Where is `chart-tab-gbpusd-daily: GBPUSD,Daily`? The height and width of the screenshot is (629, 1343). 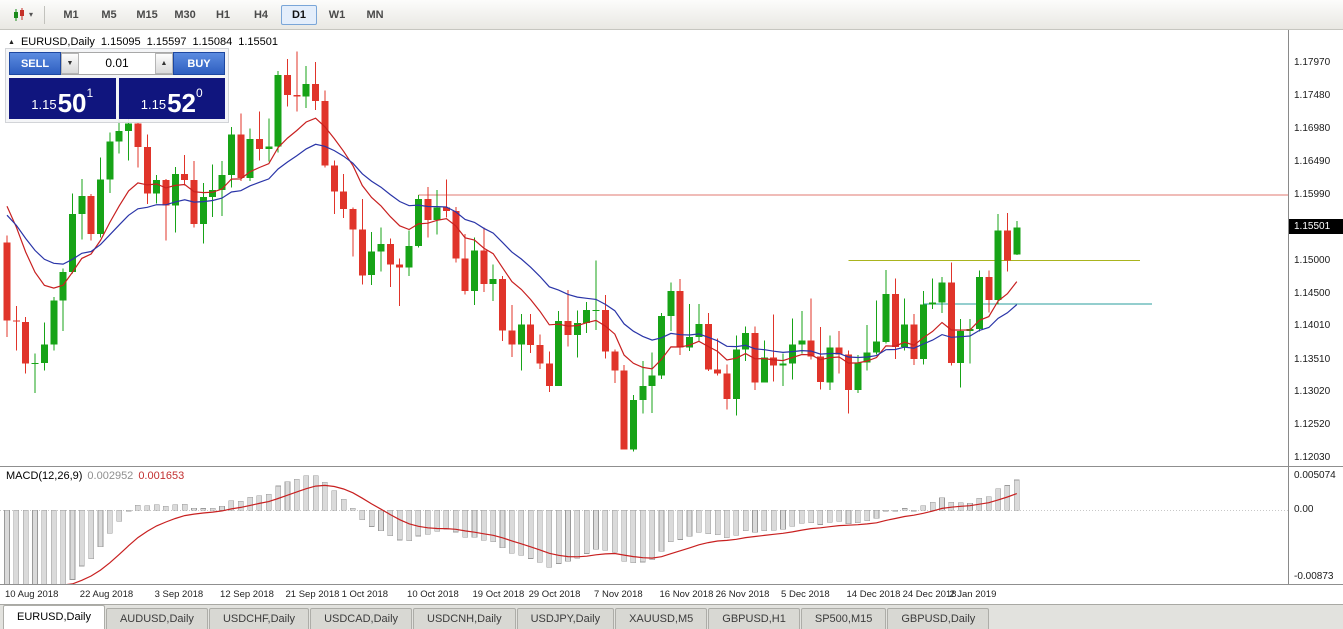
chart-tab-gbpusd-daily: GBPUSD,Daily is located at coordinates (938, 618).